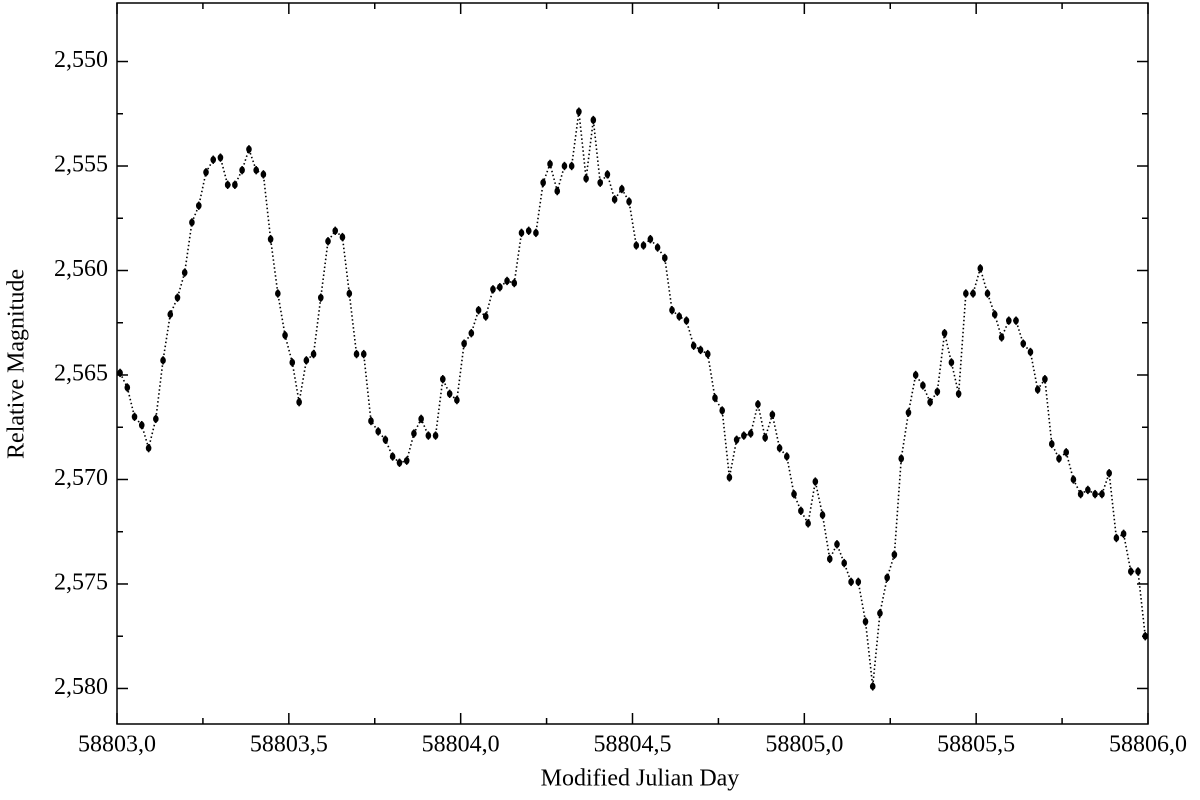 Image resolution: width=1200 pixels, height=800 pixels. I want to click on x-tick-label: 58804,5, so click(633, 745).